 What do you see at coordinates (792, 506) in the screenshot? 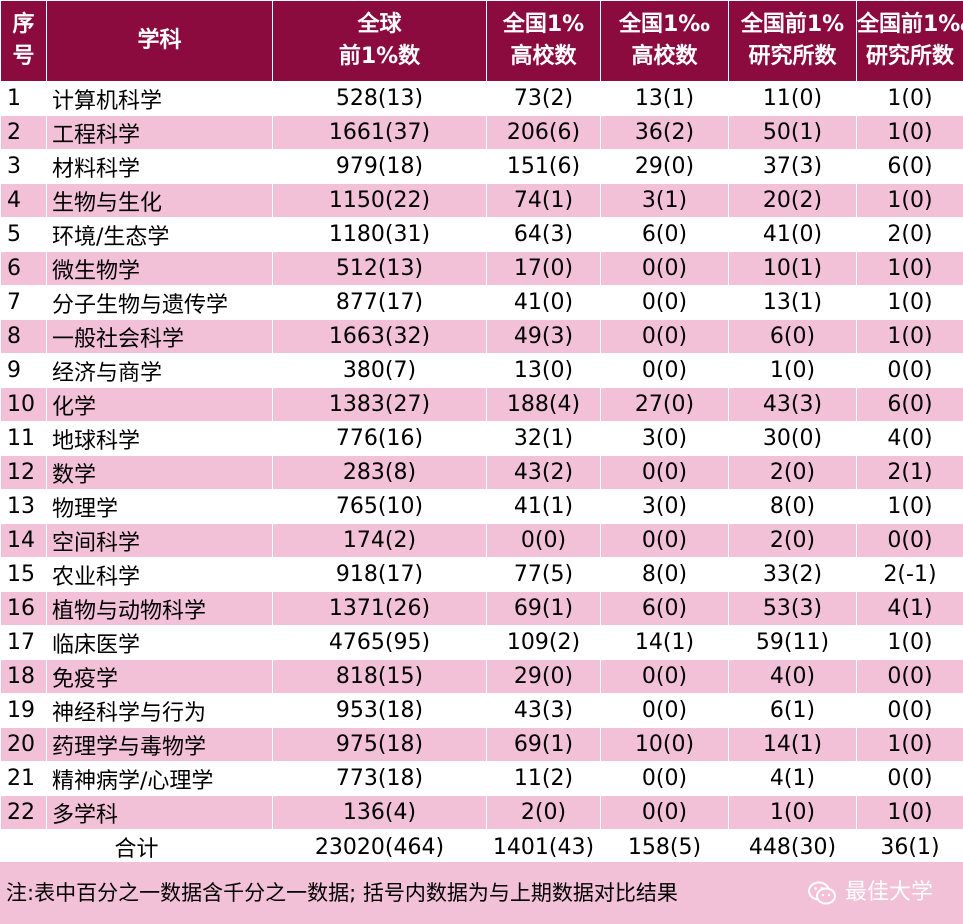
I see `cell-inst-1p: 8(0)` at bounding box center [792, 506].